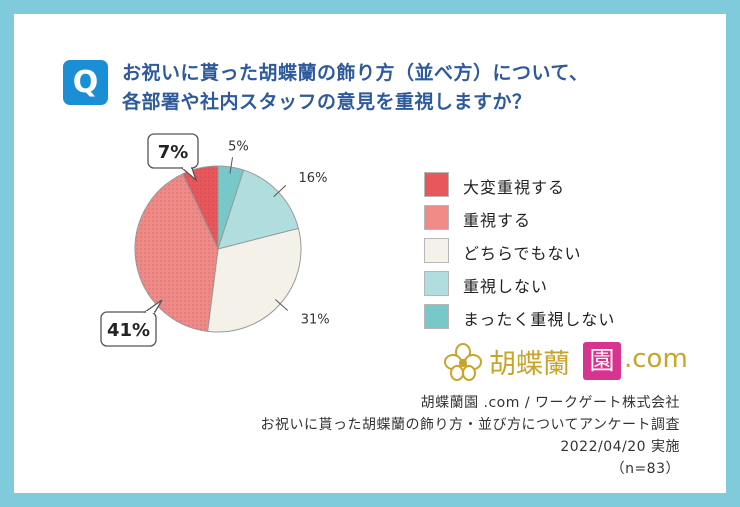 This screenshot has height=507, width=740. What do you see at coordinates (497, 220) in the screenshot?
I see `legend-label: 重視する` at bounding box center [497, 220].